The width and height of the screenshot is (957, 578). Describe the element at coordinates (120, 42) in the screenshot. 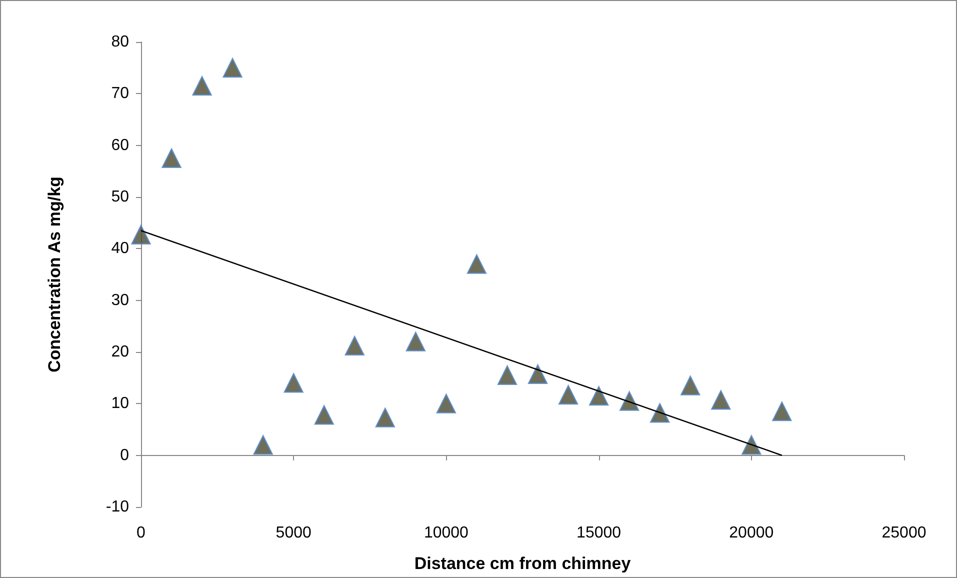

I see `y-tick-label: 80` at that location.